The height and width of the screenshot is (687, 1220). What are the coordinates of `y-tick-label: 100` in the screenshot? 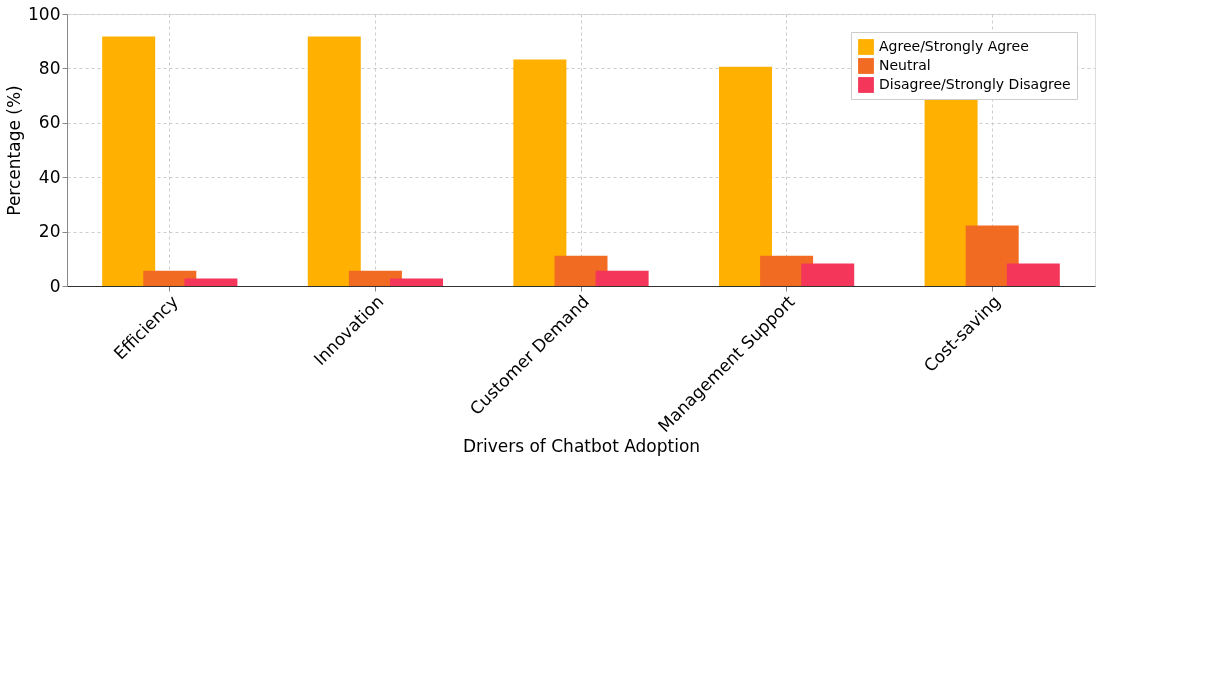 It's located at (44, 13).